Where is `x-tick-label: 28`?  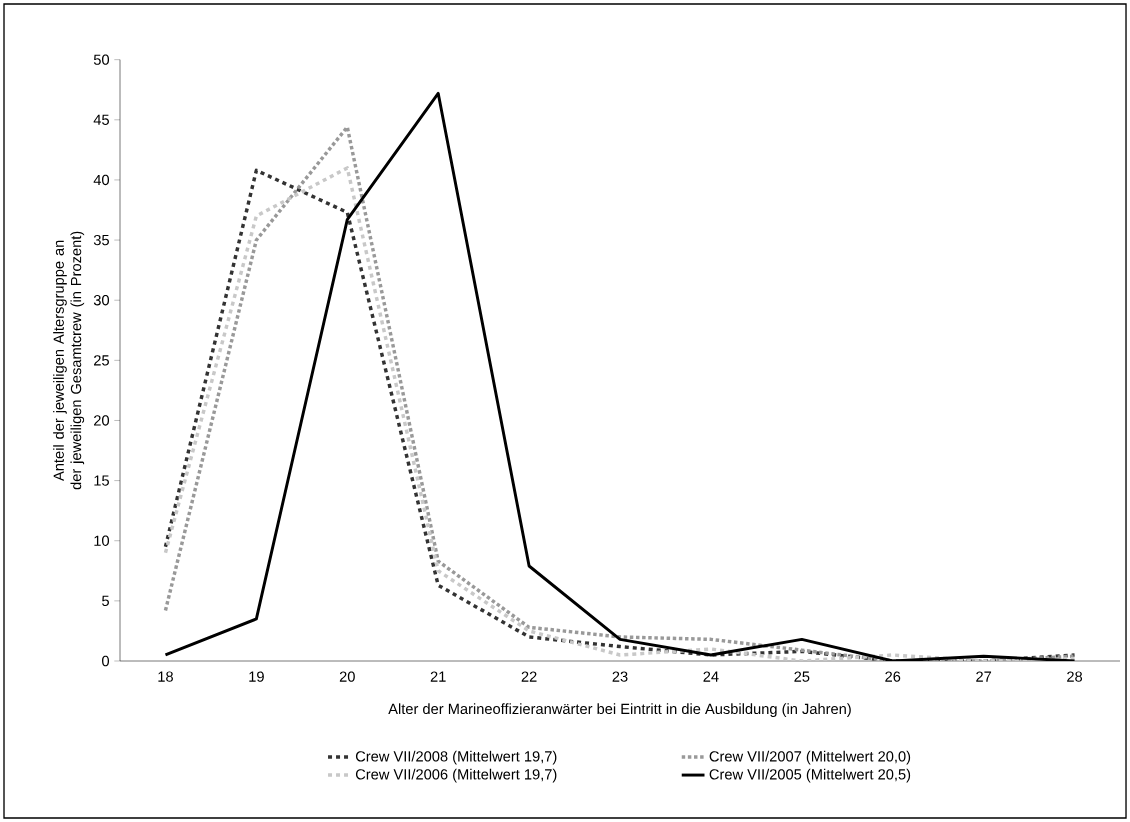 x-tick-label: 28 is located at coordinates (1075, 676).